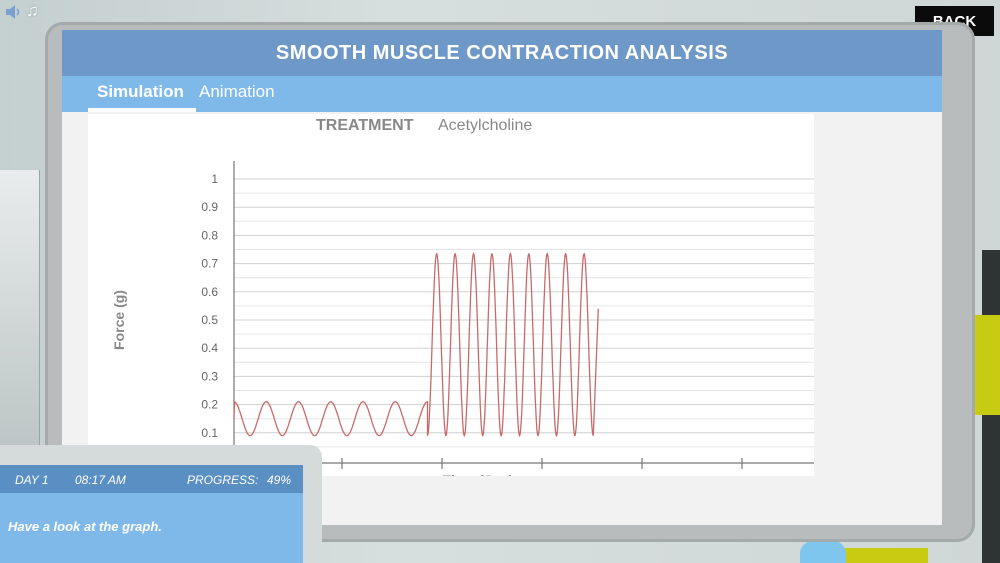  Describe the element at coordinates (478, 474) in the screenshot. I see `x-axis-label: Time (Sec)` at that location.